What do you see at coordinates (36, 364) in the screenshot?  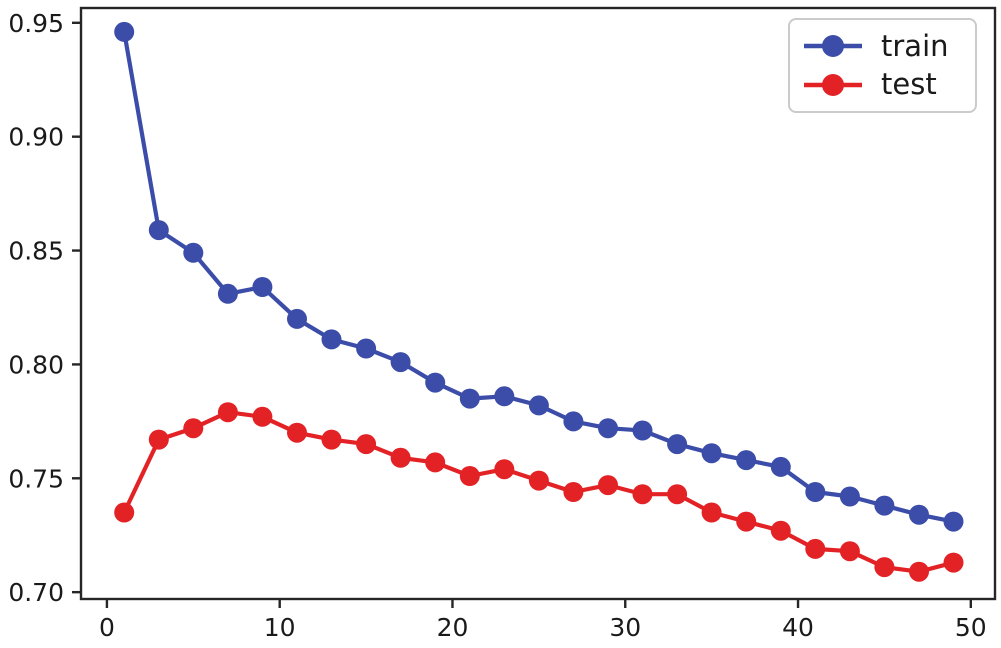 I see `y-tick-label: 0.80` at bounding box center [36, 364].